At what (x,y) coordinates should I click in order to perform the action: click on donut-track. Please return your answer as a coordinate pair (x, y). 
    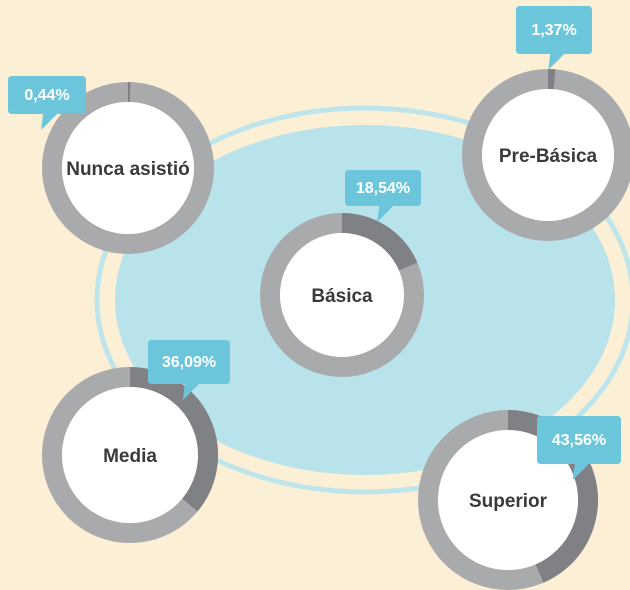
    Looking at the image, I should click on (128, 168).